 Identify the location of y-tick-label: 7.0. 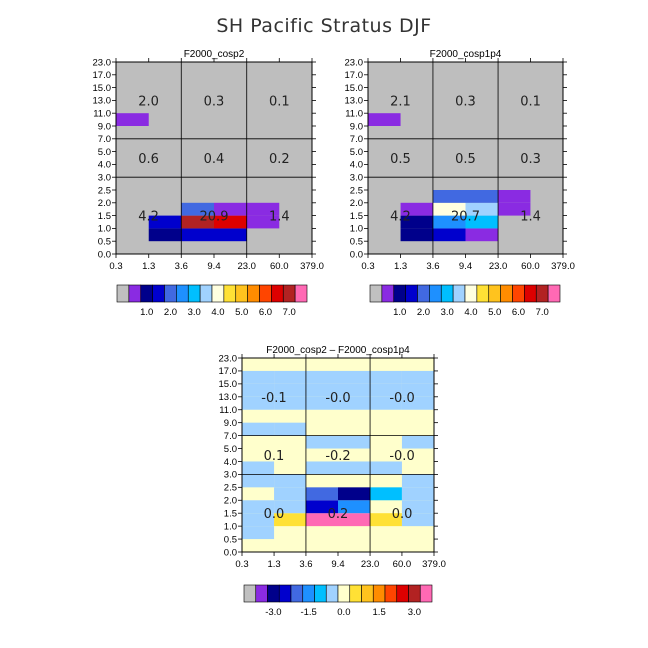
(356, 139).